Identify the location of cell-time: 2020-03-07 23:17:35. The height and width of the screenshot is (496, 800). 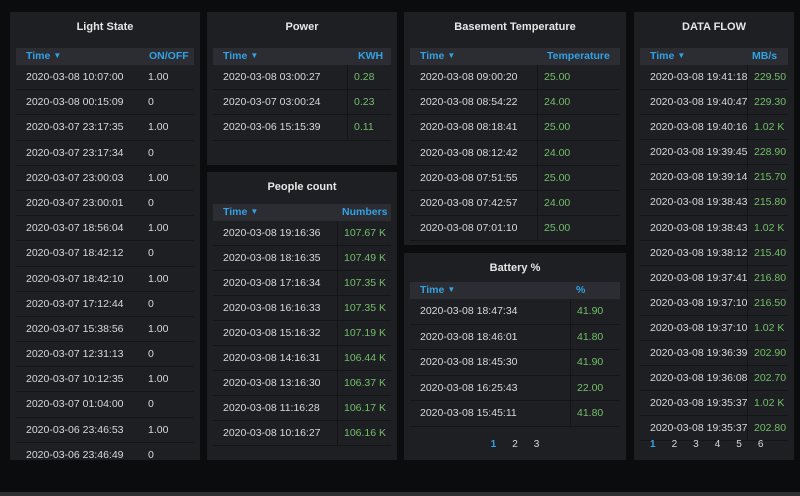
(75, 127).